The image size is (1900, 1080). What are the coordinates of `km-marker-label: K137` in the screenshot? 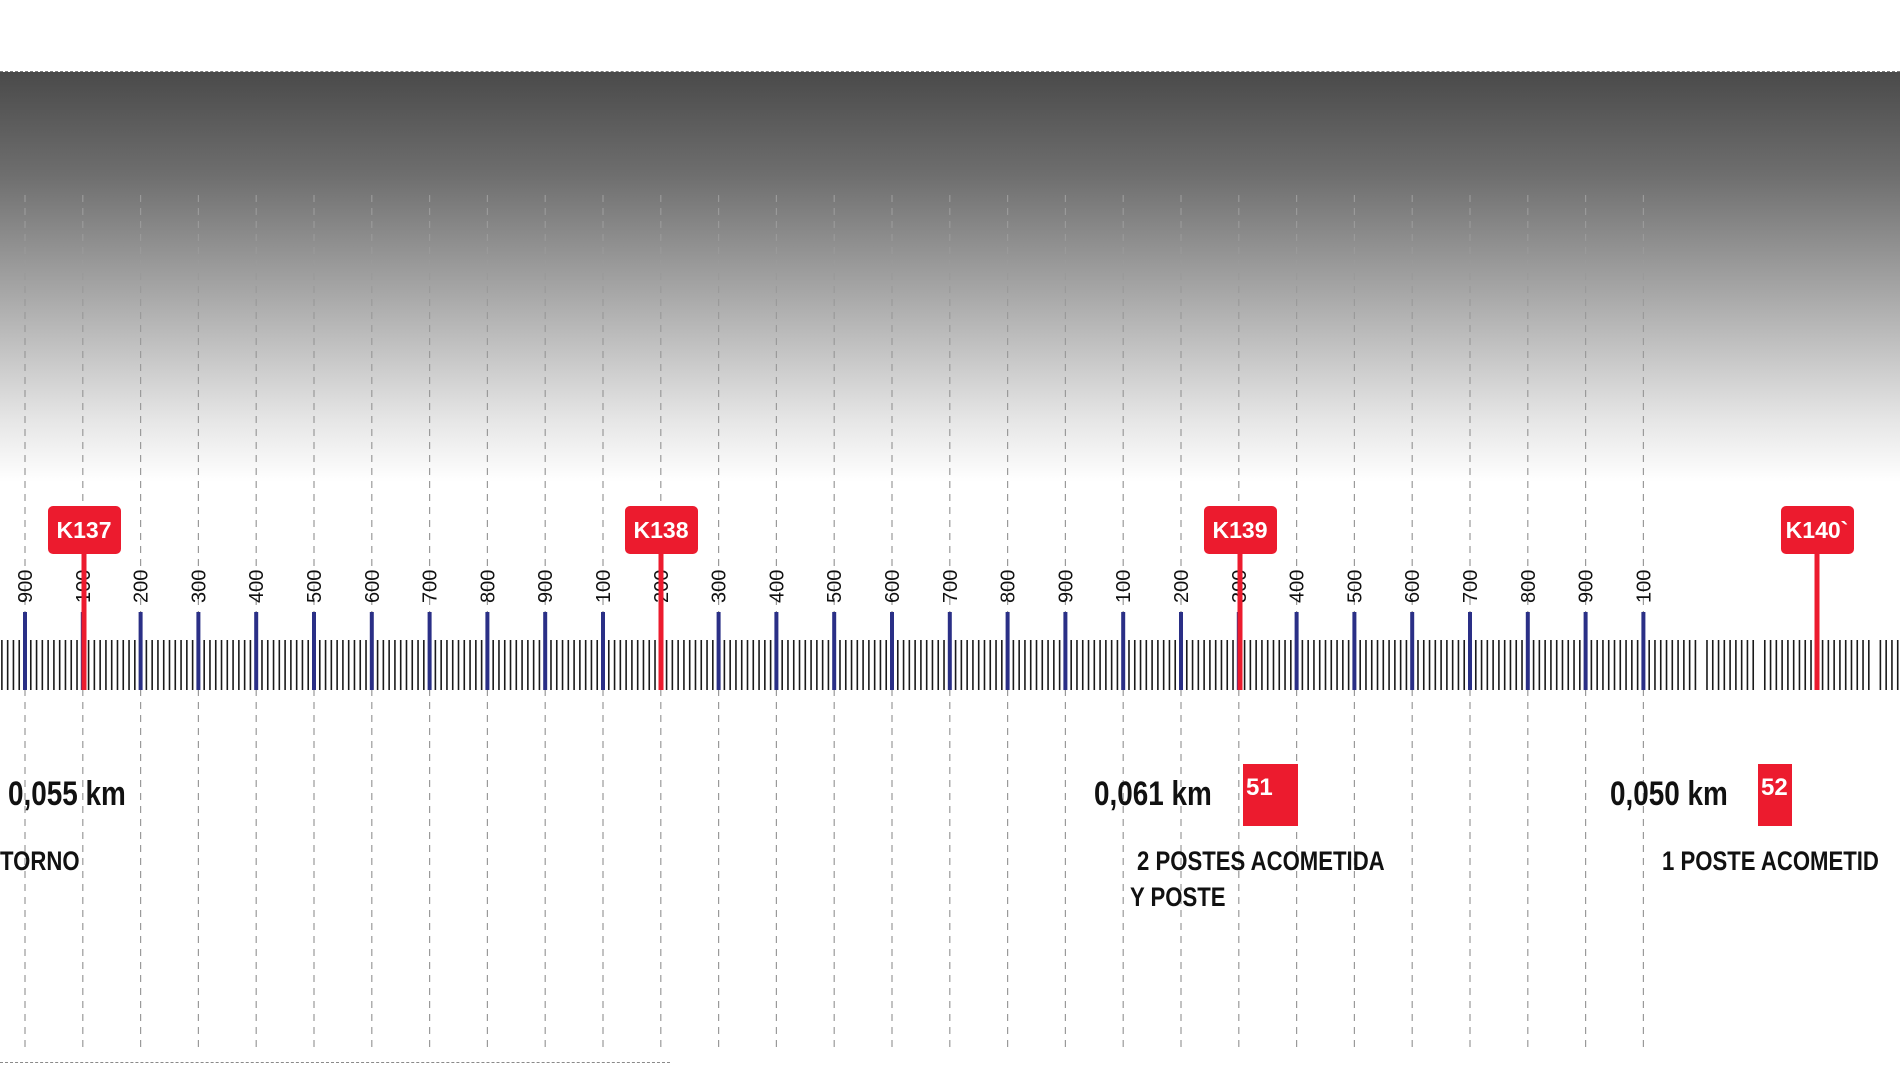 It's located at (84, 530).